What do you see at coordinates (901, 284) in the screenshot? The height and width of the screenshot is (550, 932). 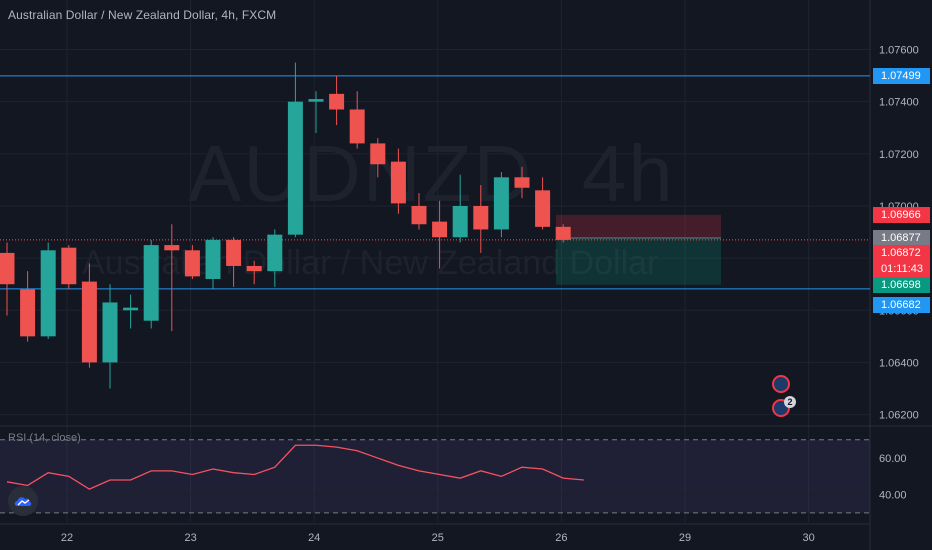 I see `price-badge: 1.06698` at bounding box center [901, 284].